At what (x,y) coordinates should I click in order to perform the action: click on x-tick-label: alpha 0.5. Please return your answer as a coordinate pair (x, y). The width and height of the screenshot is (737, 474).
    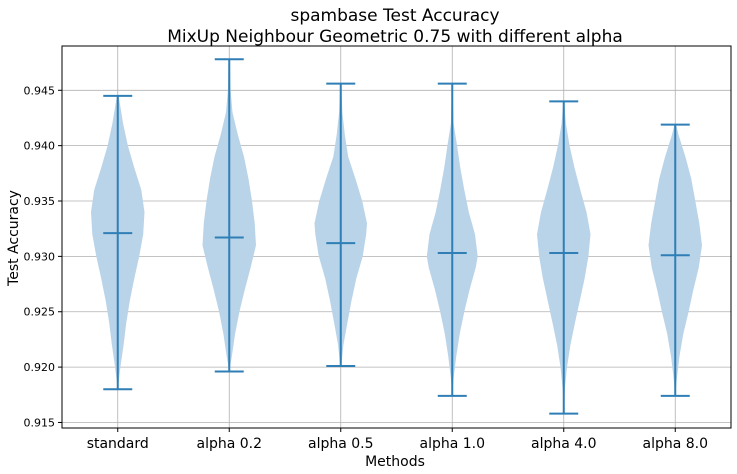
    Looking at the image, I should click on (341, 444).